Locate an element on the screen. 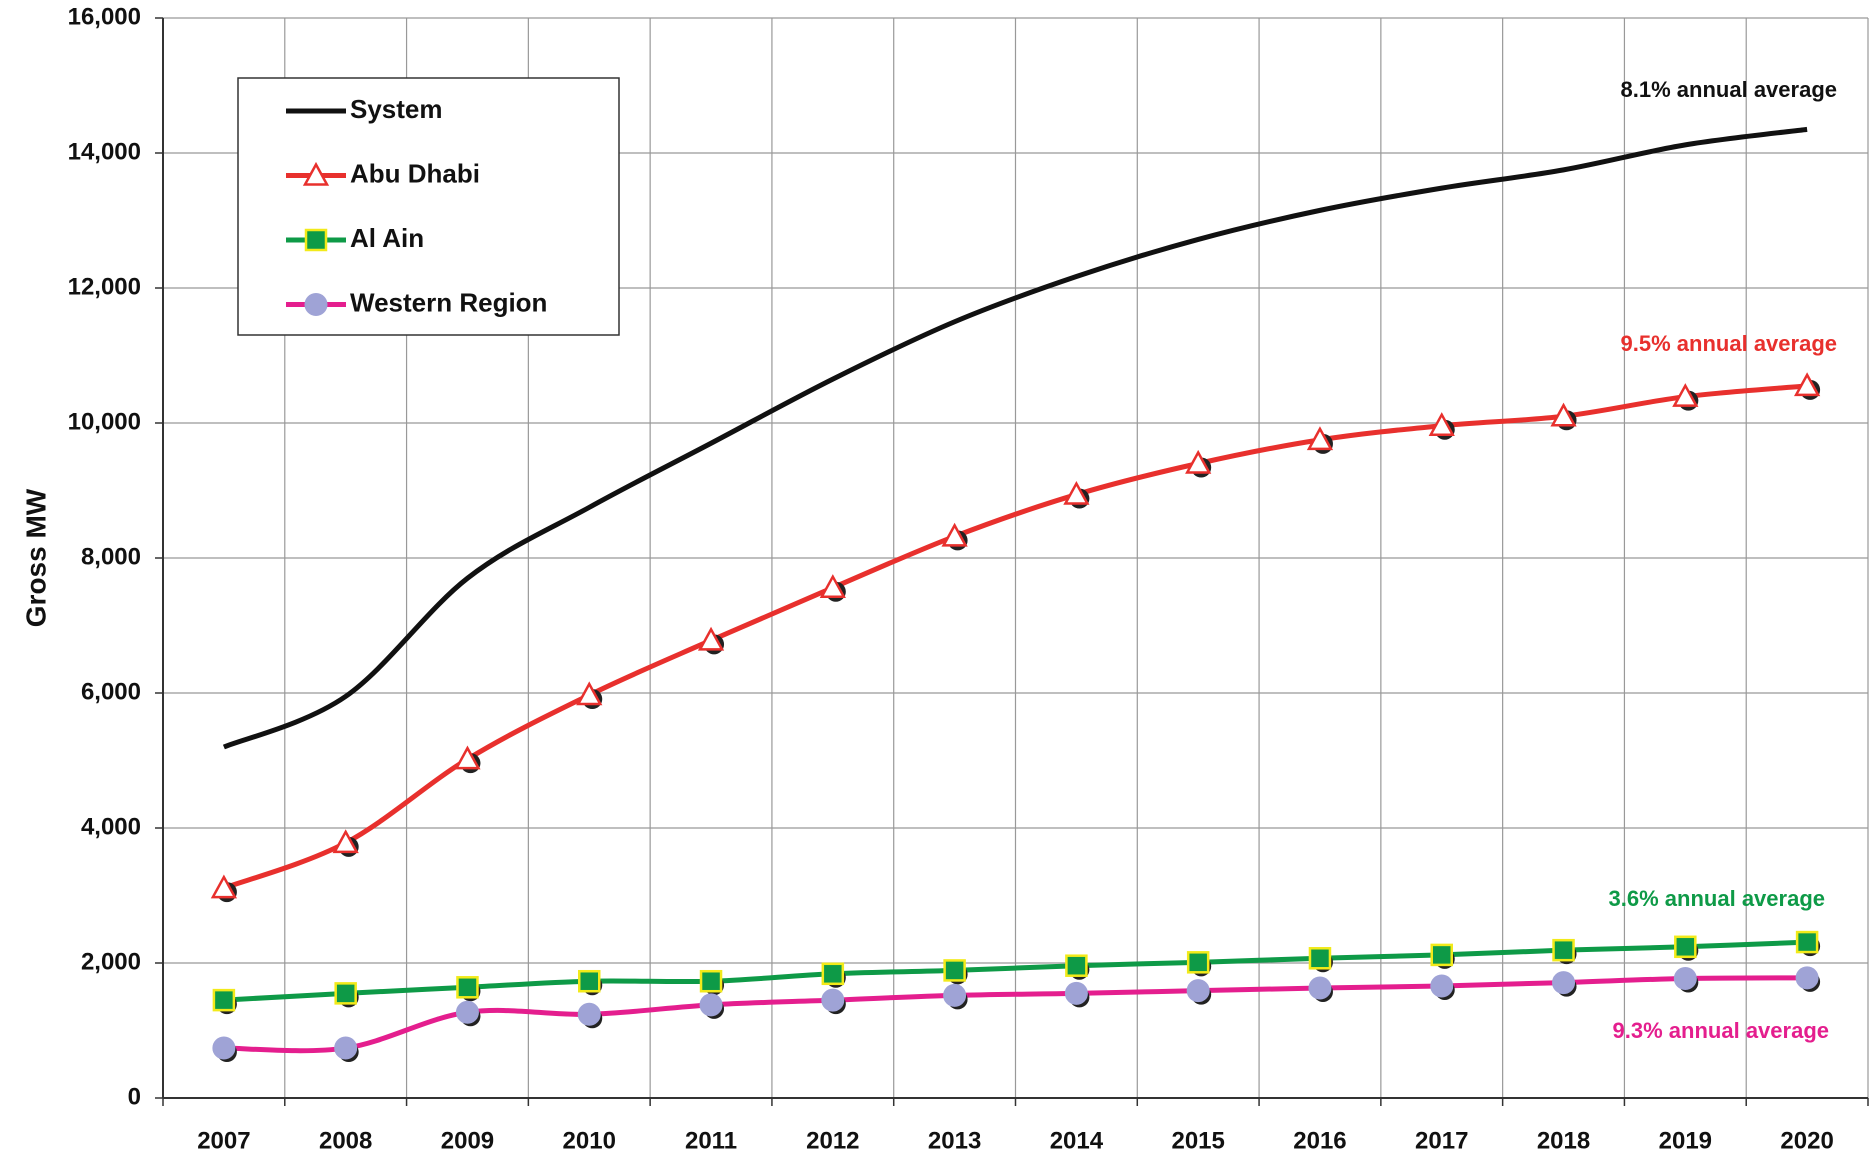  legend-label: Abu Dhabi is located at coordinates (415, 173).